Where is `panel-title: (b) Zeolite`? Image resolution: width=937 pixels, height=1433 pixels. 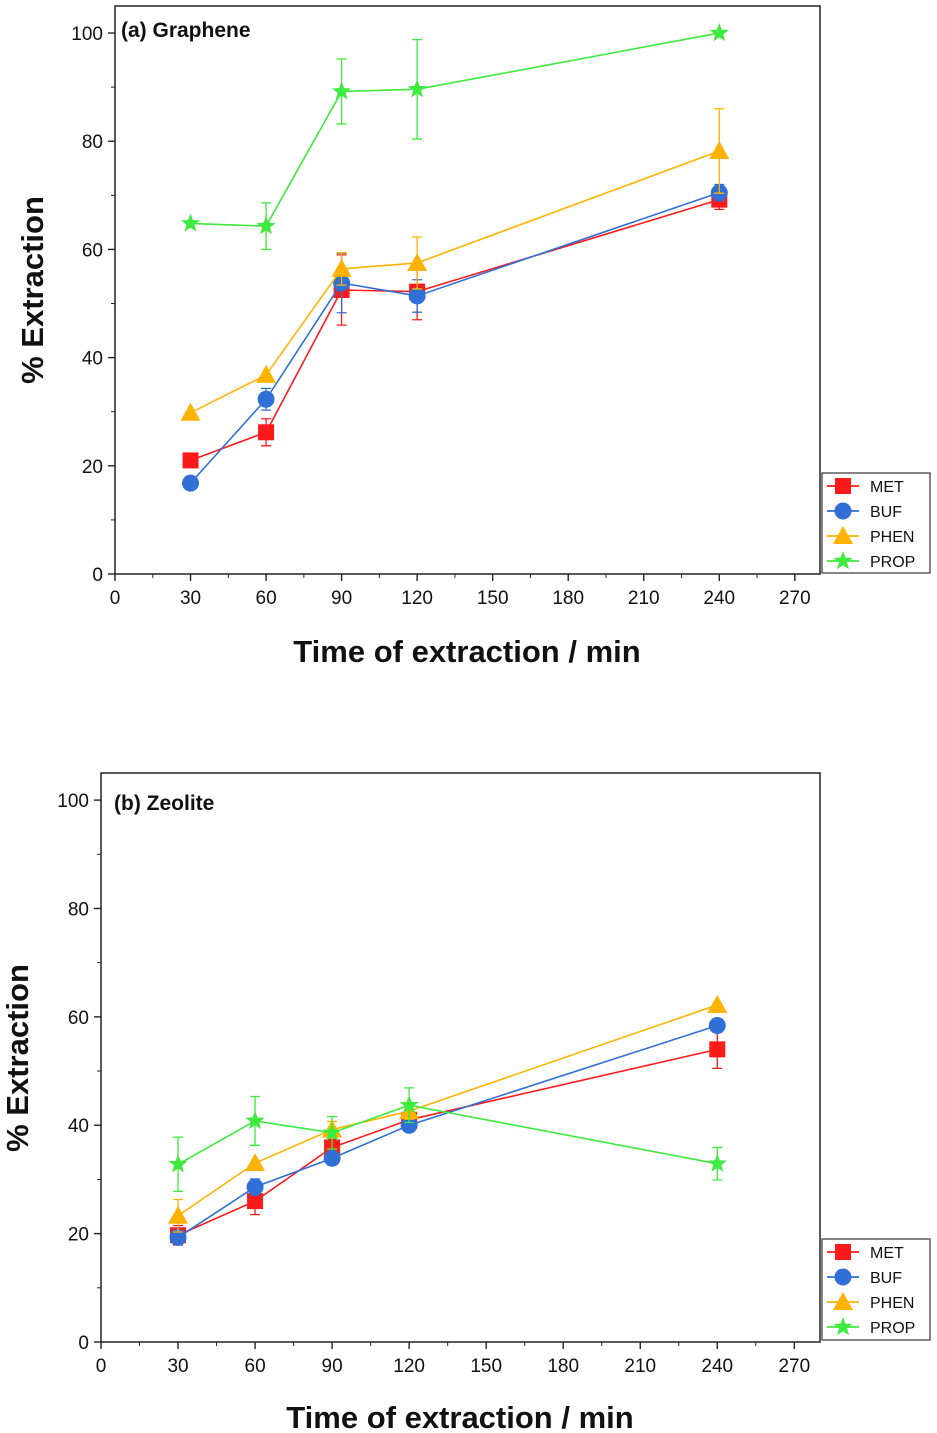 panel-title: (b) Zeolite is located at coordinates (164, 803).